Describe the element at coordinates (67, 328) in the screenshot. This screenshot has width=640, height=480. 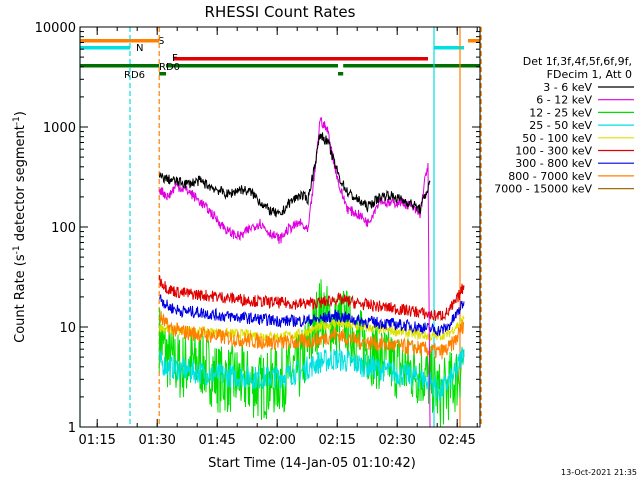
I see `y-tick-label: 10` at that location.